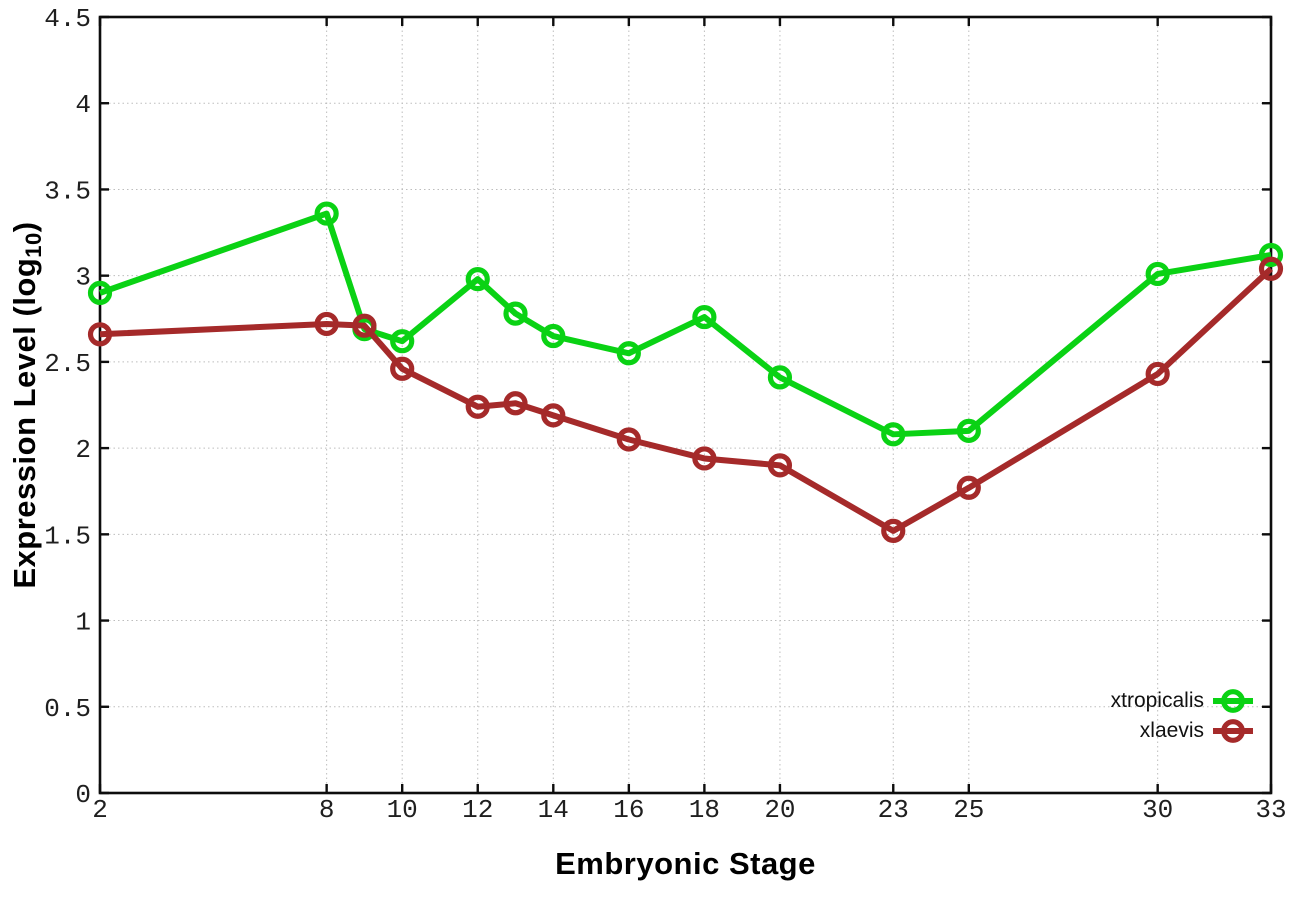 This screenshot has width=1296, height=907. I want to click on y-tick-label: 4, so click(83, 105).